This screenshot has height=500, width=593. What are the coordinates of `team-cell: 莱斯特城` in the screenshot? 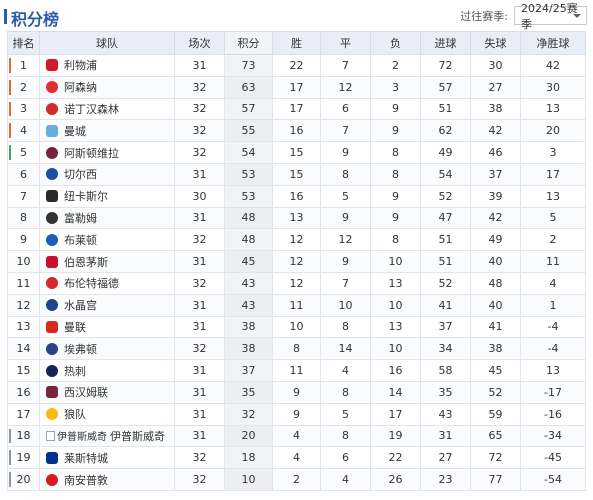 It's located at (107, 458).